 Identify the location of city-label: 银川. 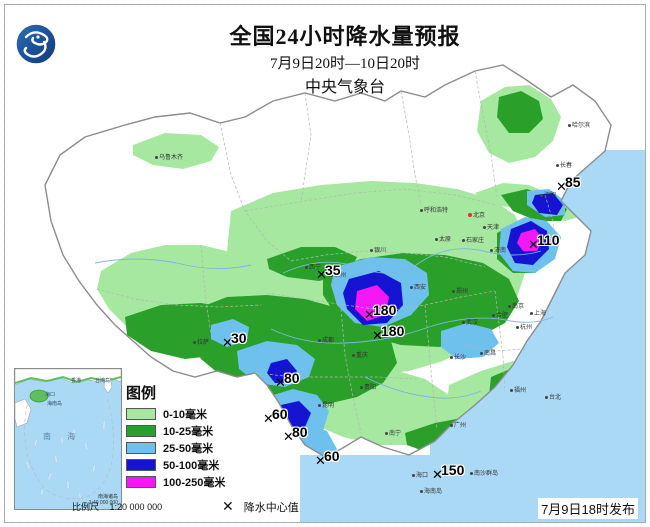
(378, 249).